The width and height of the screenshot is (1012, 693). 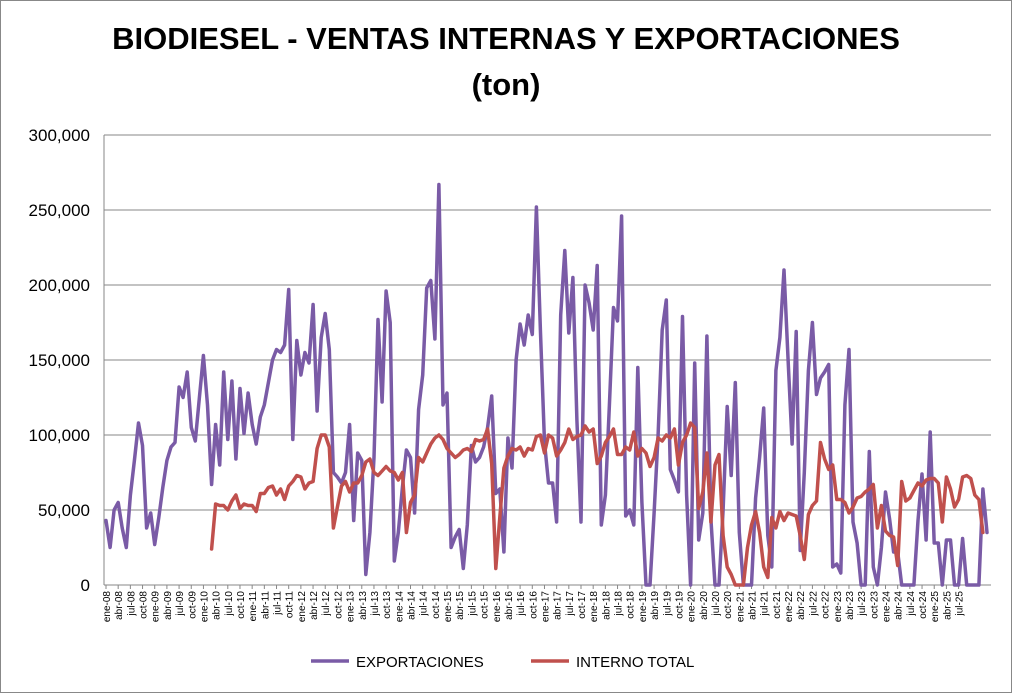 What do you see at coordinates (217, 605) in the screenshot?
I see `x-tick-label: abr-10` at bounding box center [217, 605].